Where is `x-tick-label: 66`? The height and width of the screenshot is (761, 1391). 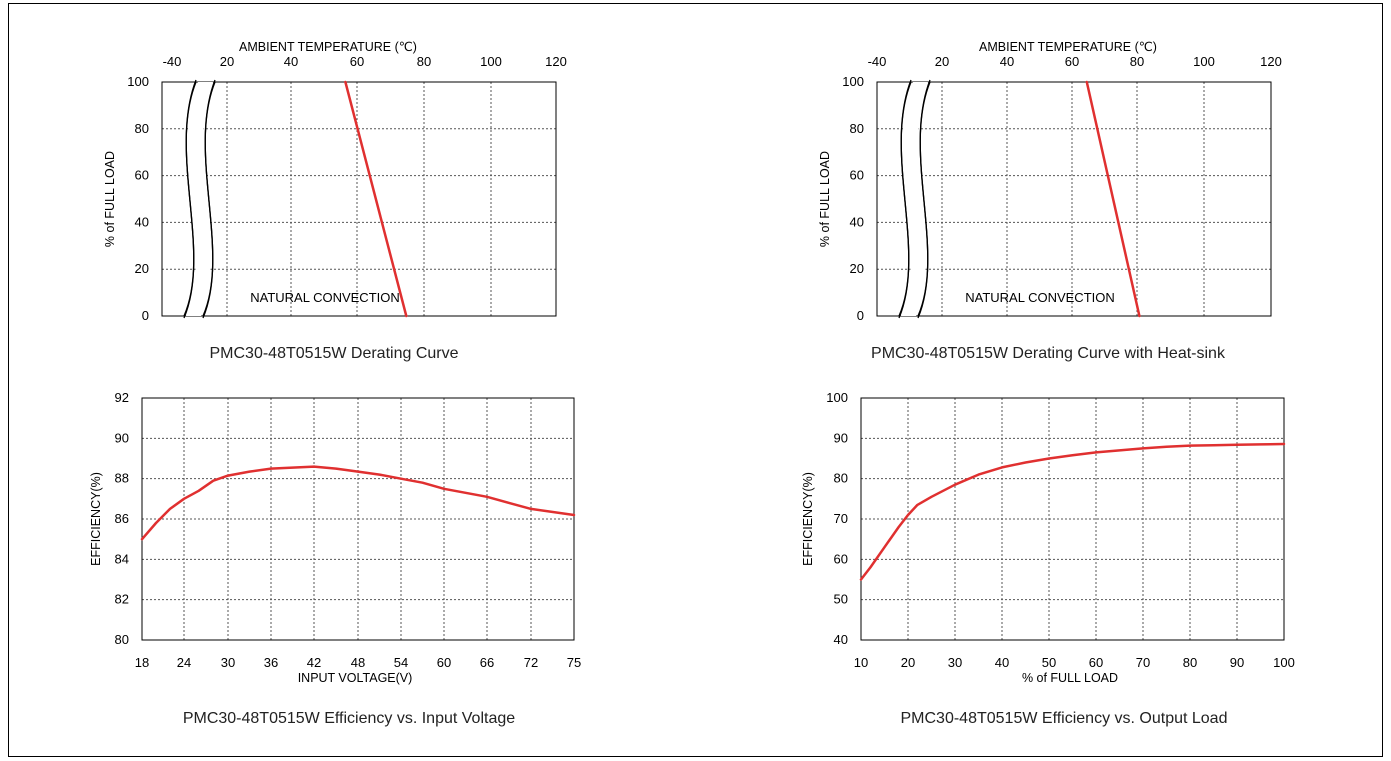 x-tick-label: 66 is located at coordinates (487, 662).